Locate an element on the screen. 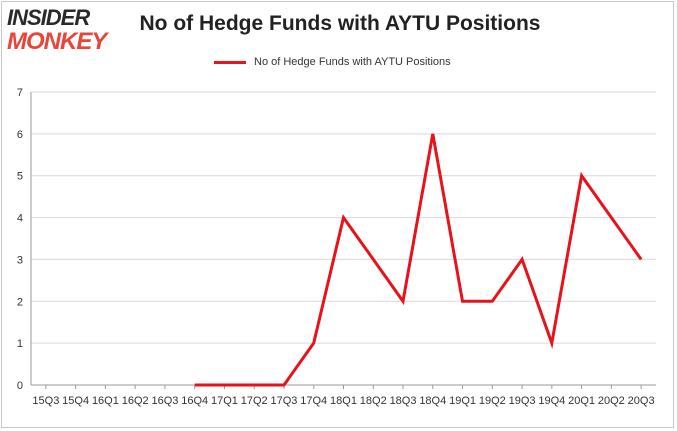 This screenshot has width=677, height=431. y-tick-label: 3 is located at coordinates (20, 260).